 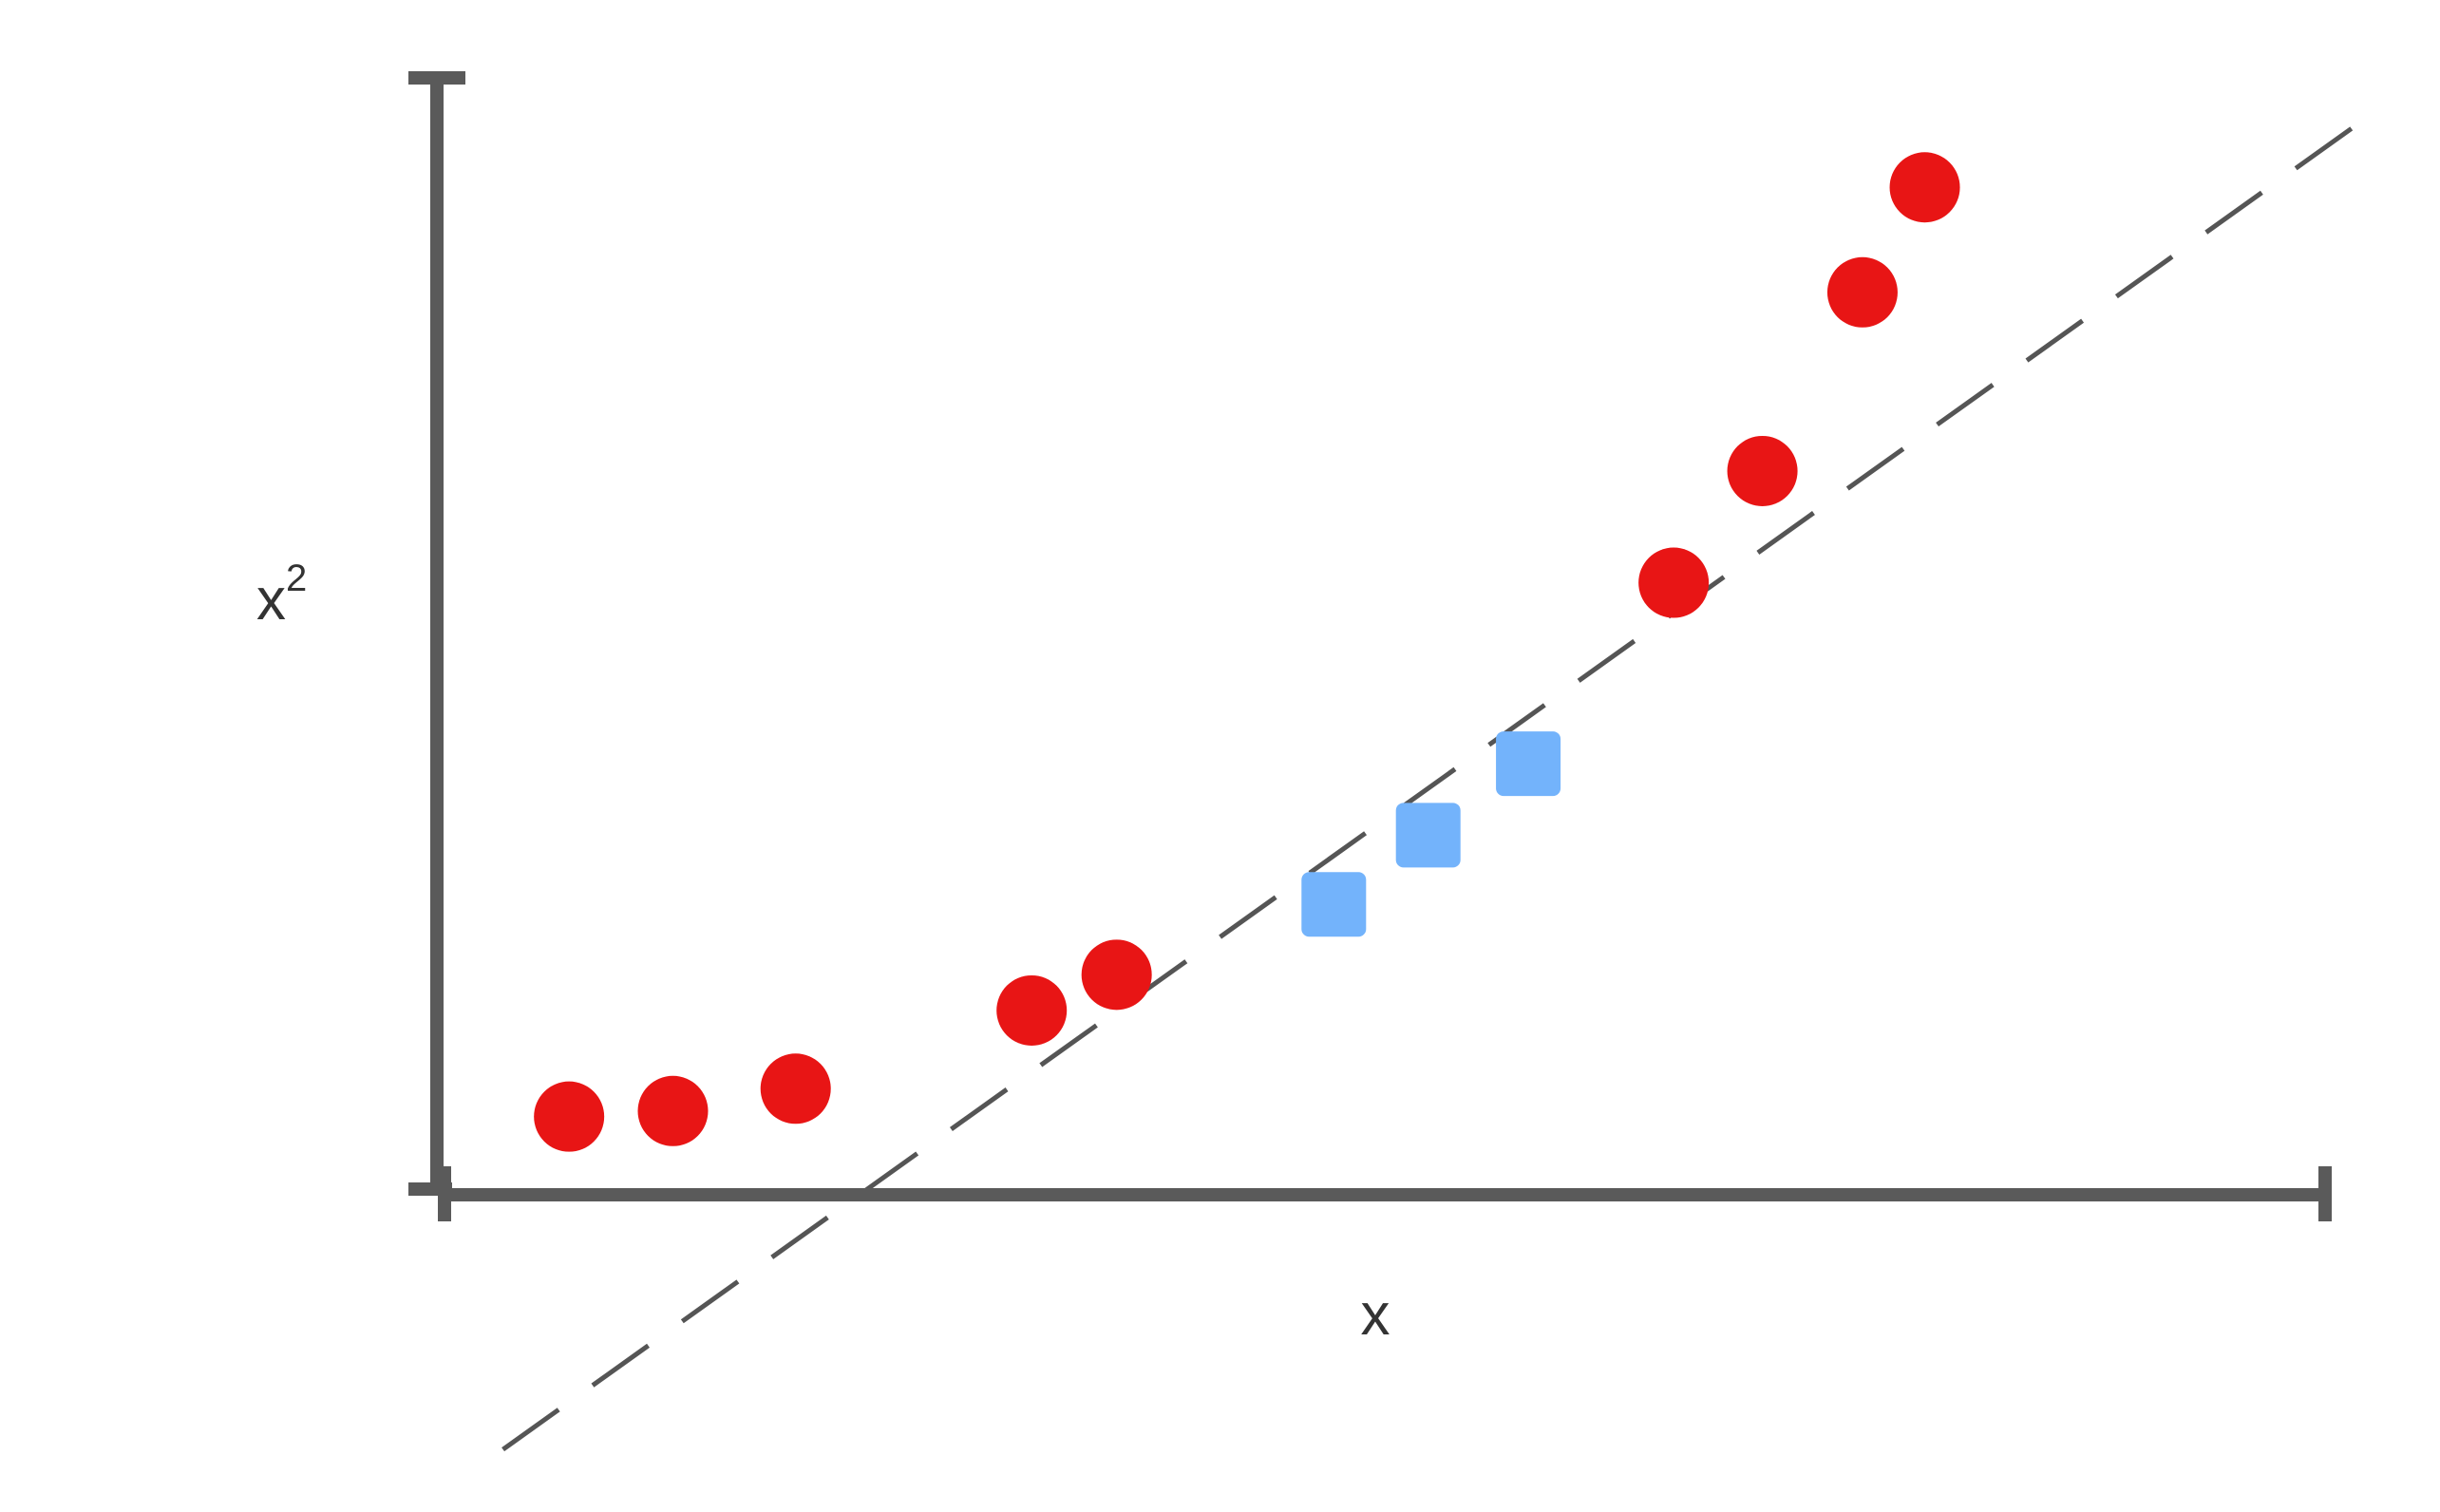 What do you see at coordinates (271, 600) in the screenshot?
I see `y-axis-label-base: x` at bounding box center [271, 600].